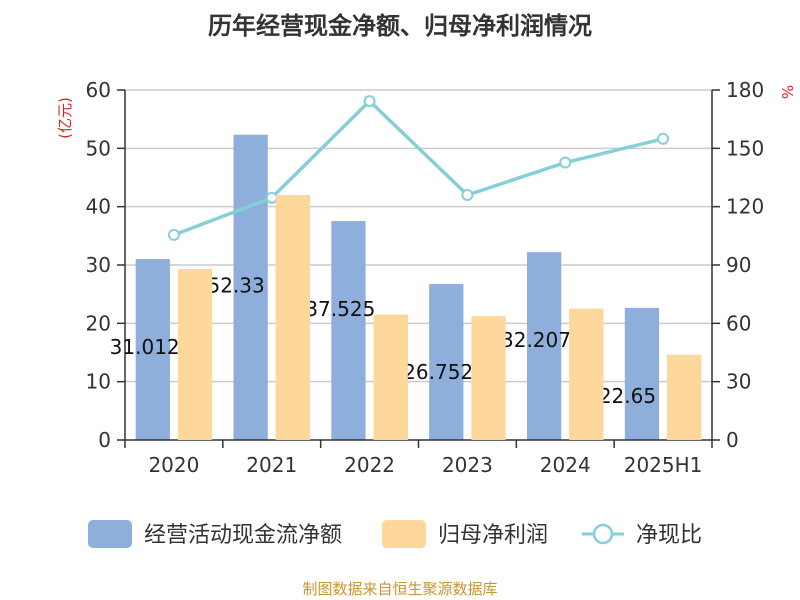  Describe the element at coordinates (98, 382) in the screenshot. I see `left-axis-tick-label: 10` at that location.